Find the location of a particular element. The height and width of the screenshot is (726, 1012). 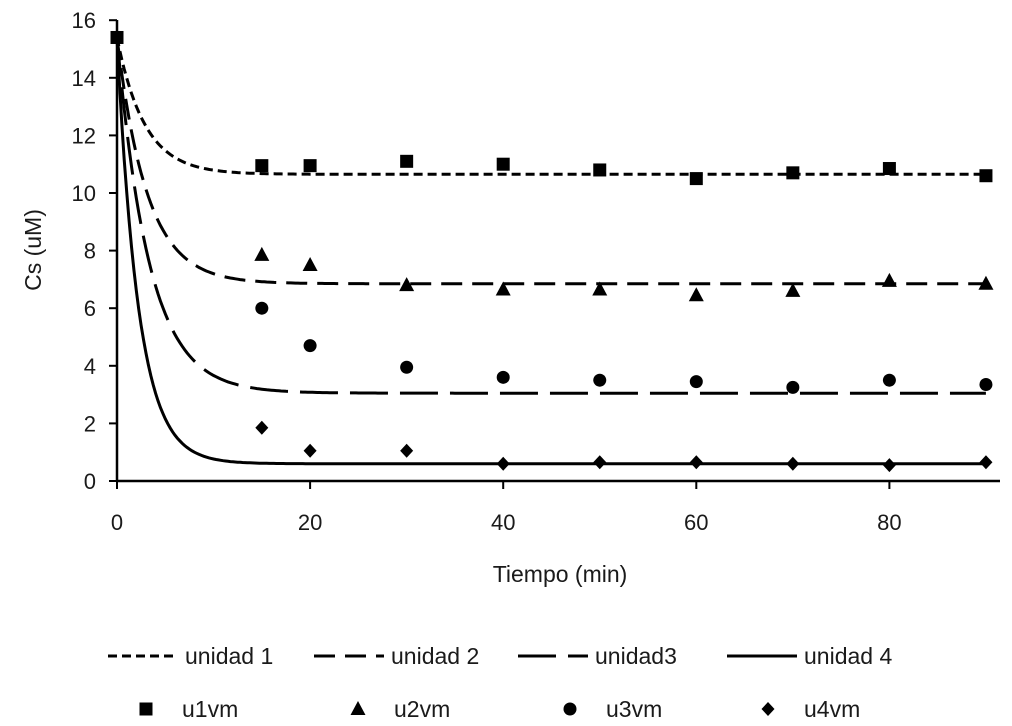

x-tick-label: 40 is located at coordinates (503, 522).